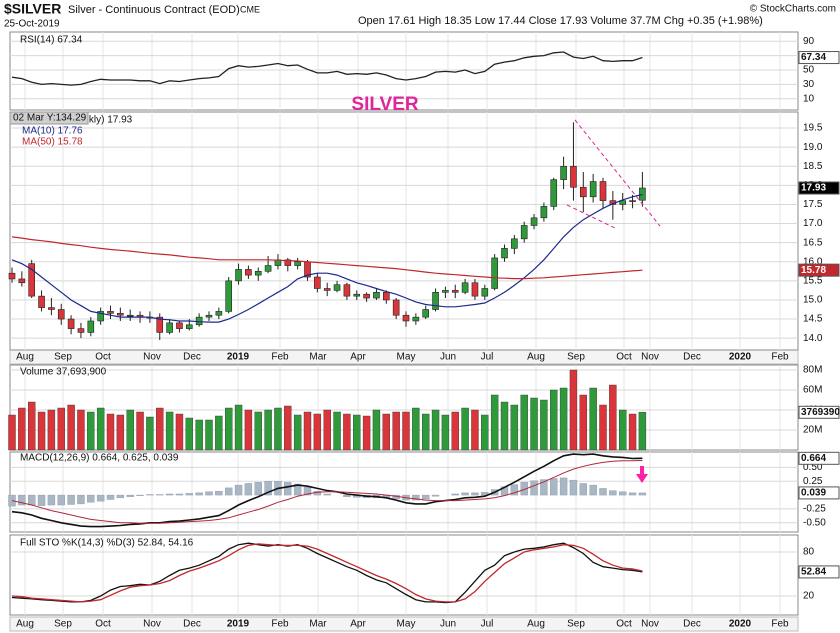  What do you see at coordinates (25, 624) in the screenshot?
I see `x-tick-label: Aug` at bounding box center [25, 624].